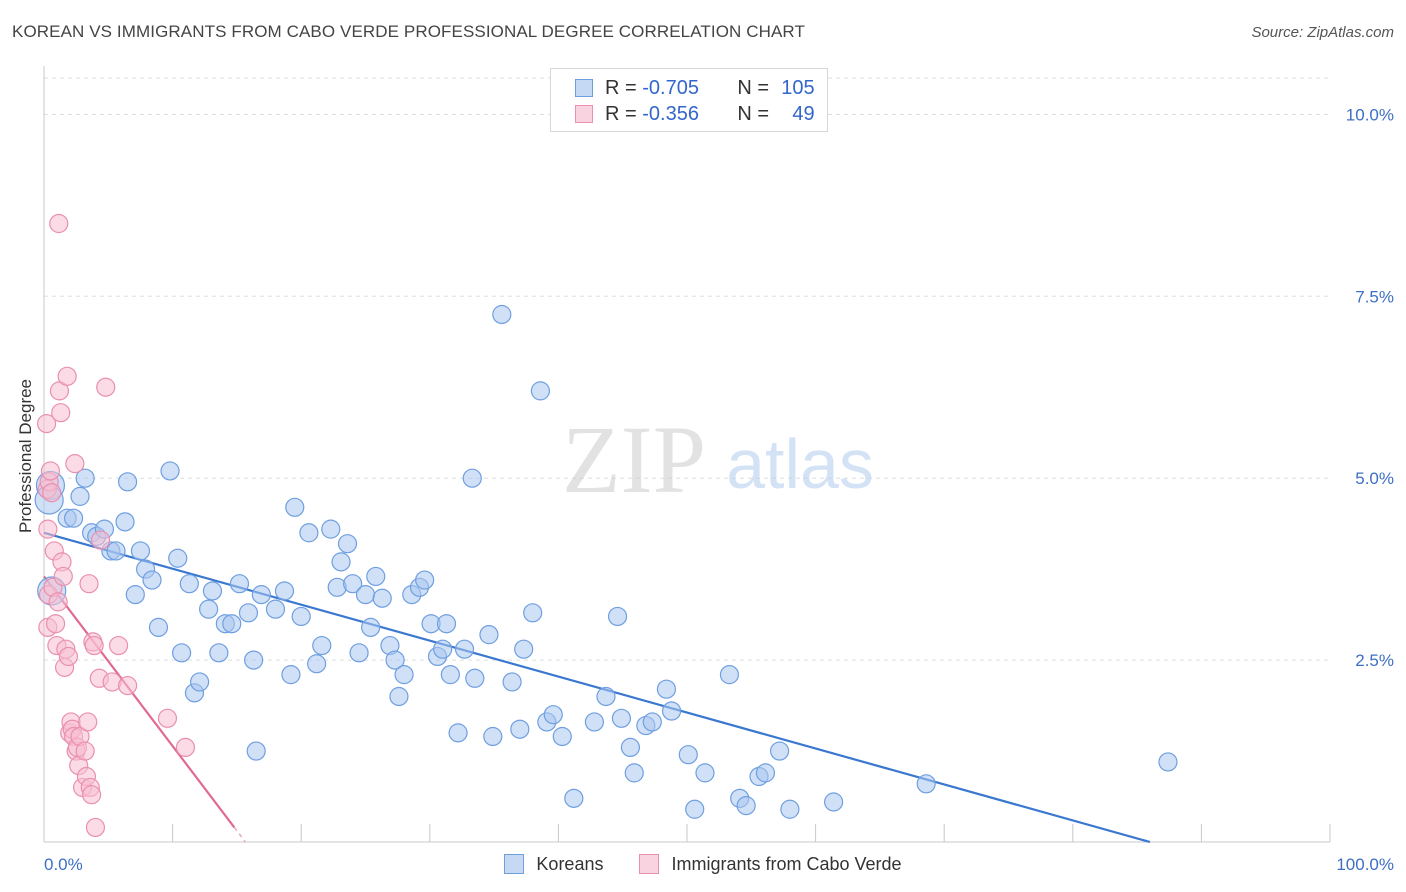  What do you see at coordinates (63, 864) in the screenshot?
I see `x-tick-label-min: 0.0%` at bounding box center [63, 864].